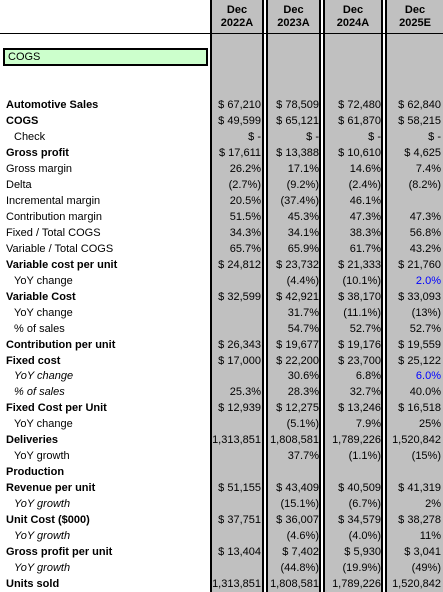  What do you see at coordinates (221, 504) in the screenshot?
I see `table-row: YoY growth (15.1%) (6.7%) 2%` at bounding box center [221, 504].